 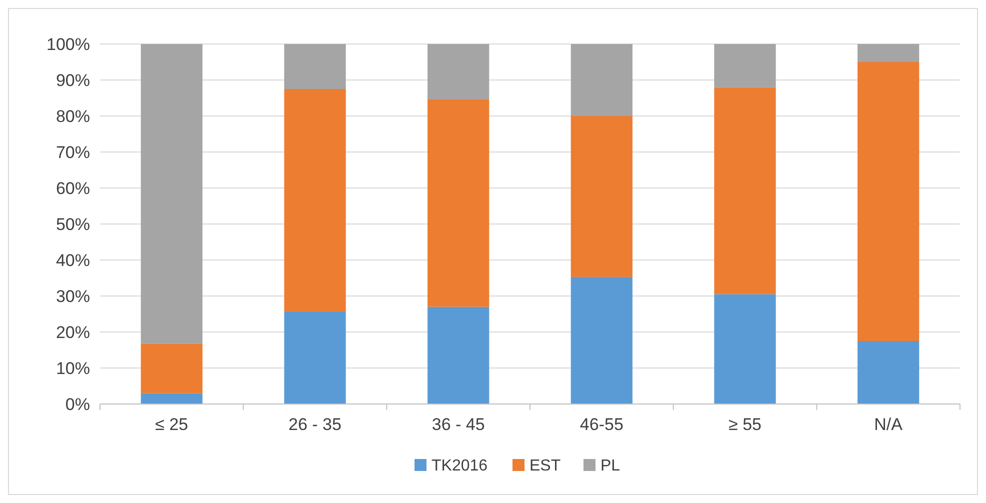 I want to click on legend-label: EST, so click(x=545, y=466).